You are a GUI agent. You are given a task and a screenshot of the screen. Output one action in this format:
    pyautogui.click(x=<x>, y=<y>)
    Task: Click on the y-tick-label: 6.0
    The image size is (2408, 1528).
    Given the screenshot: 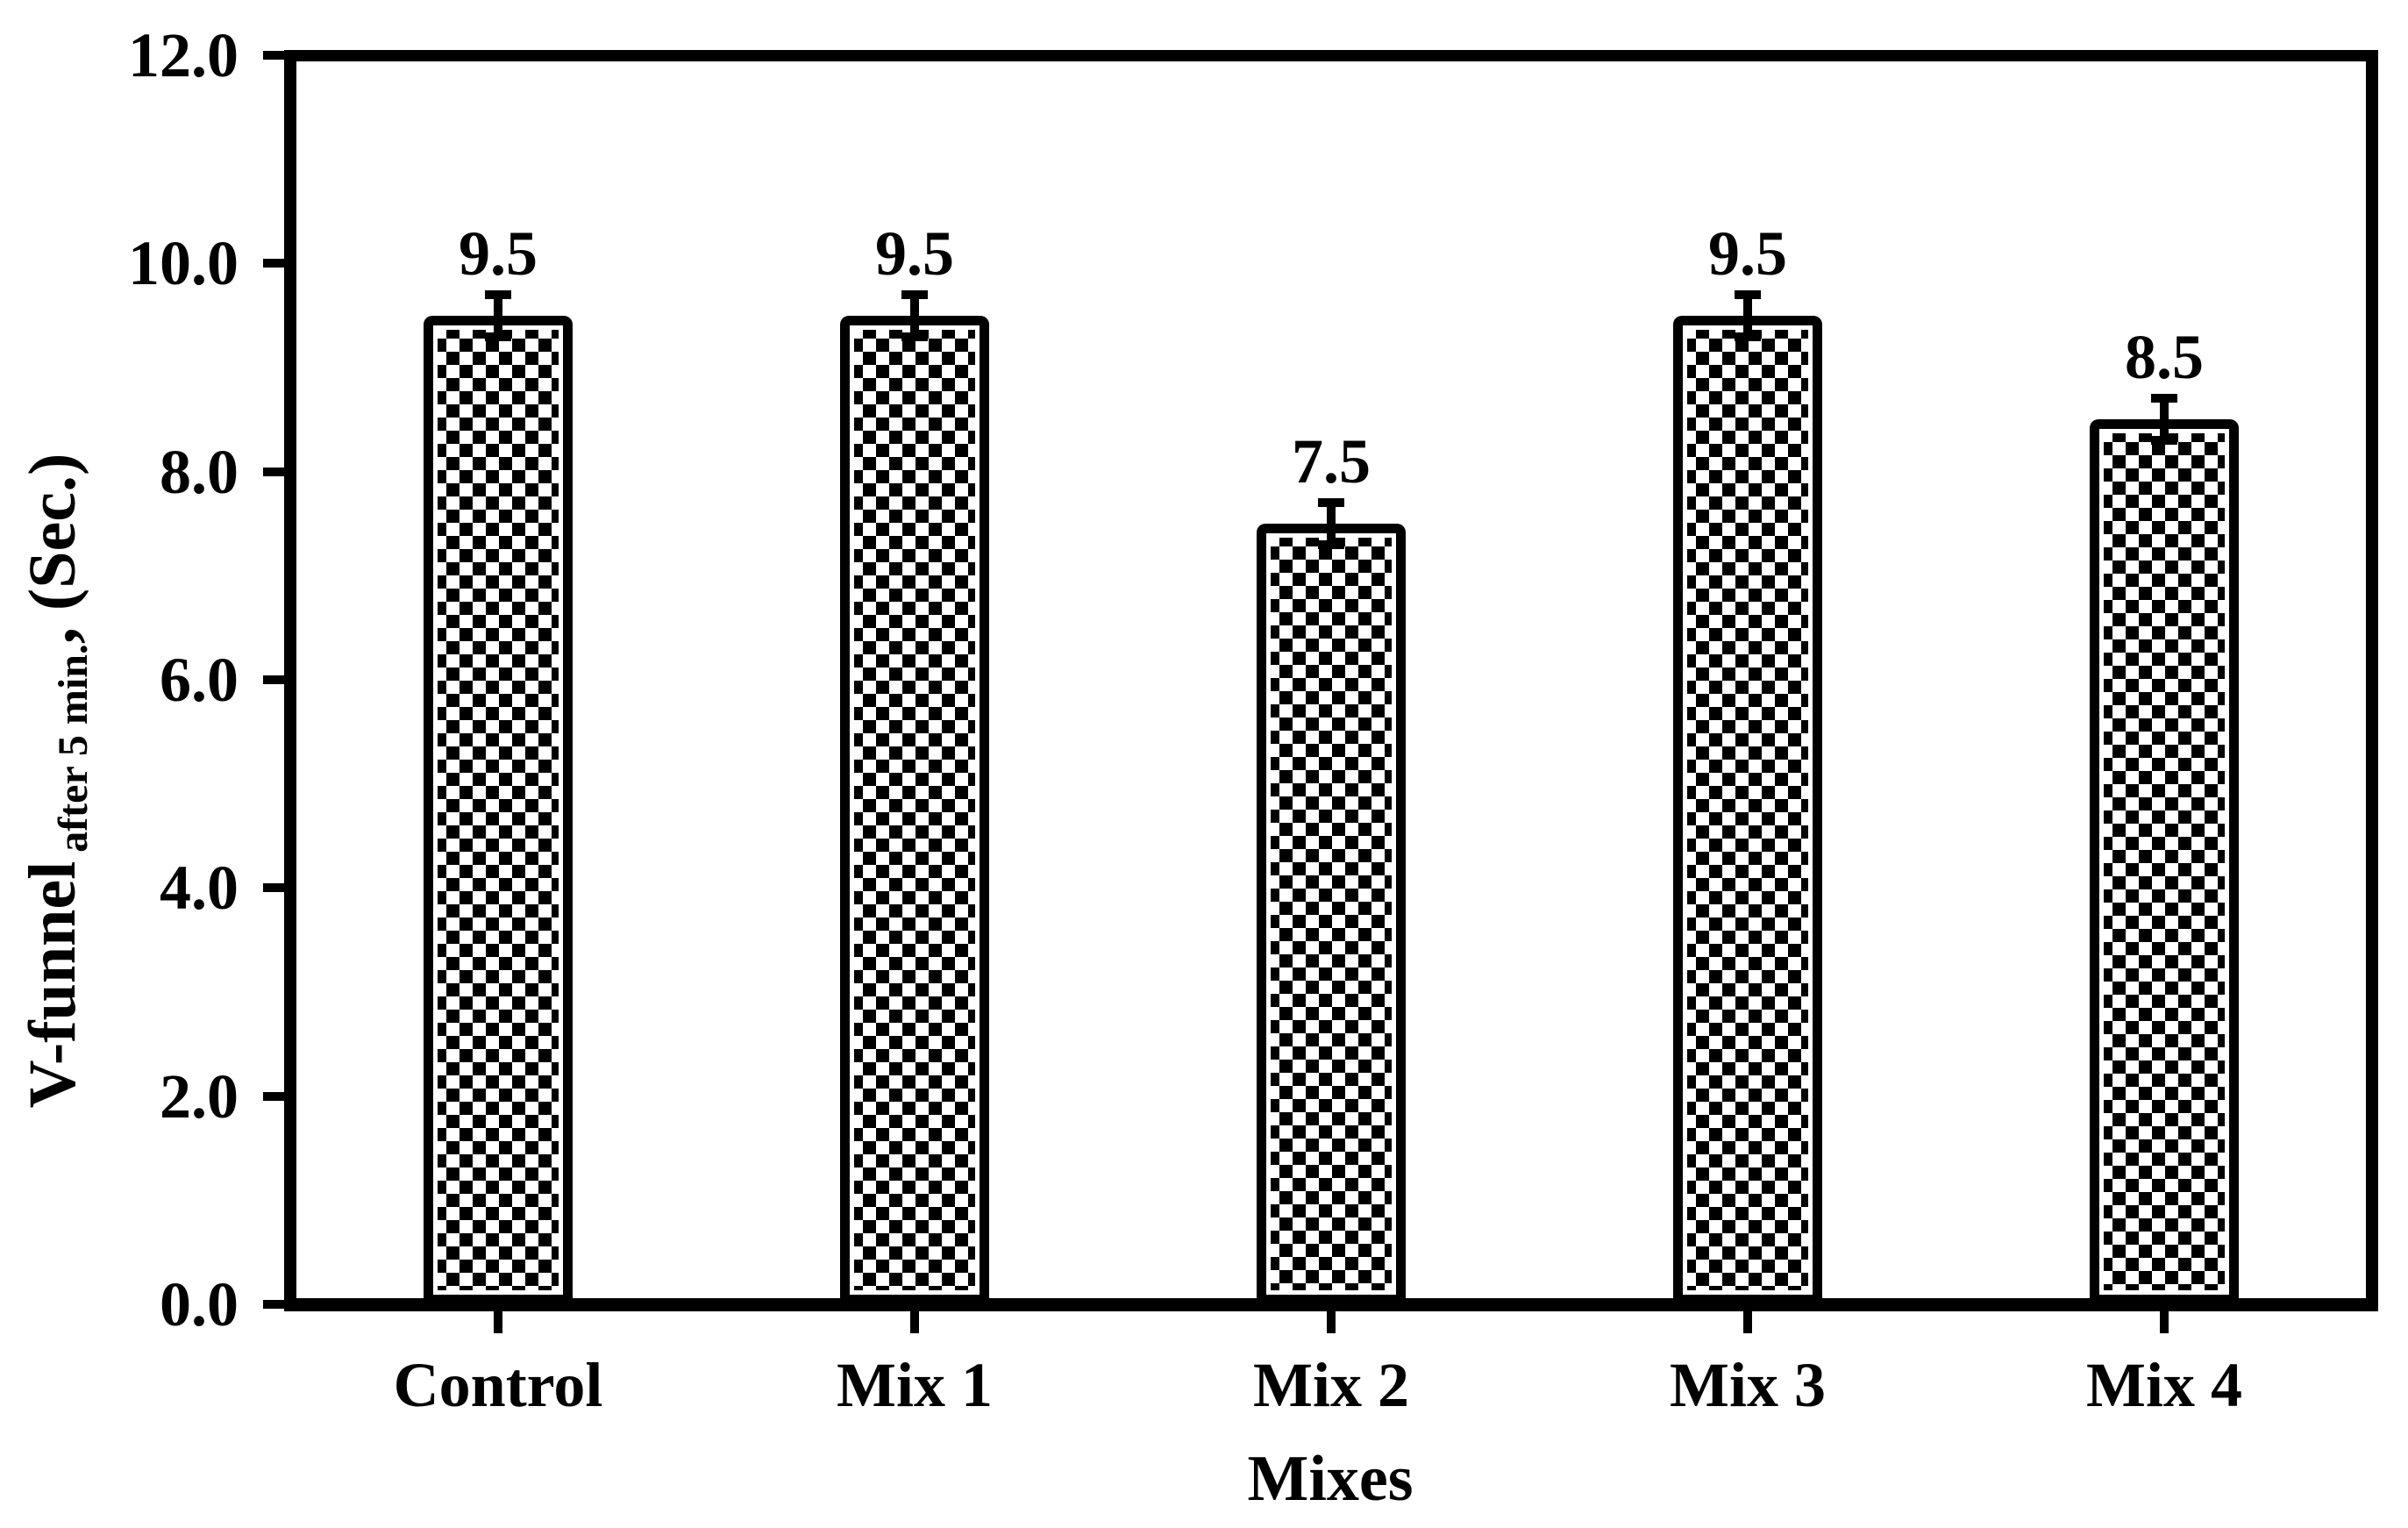 What is the action you would take?
    pyautogui.click(x=199, y=680)
    